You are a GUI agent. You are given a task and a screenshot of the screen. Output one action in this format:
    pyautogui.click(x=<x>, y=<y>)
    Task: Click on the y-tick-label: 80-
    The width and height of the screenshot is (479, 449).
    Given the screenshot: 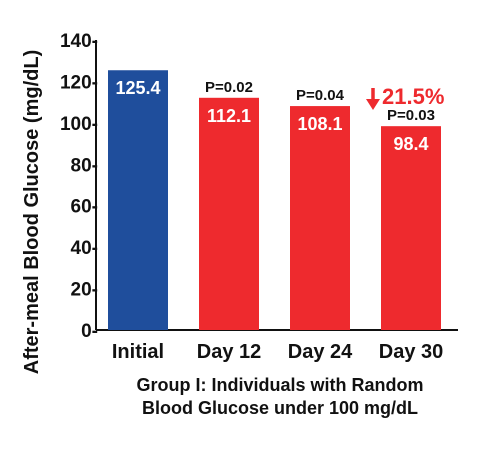 What is the action you would take?
    pyautogui.click(x=84, y=165)
    